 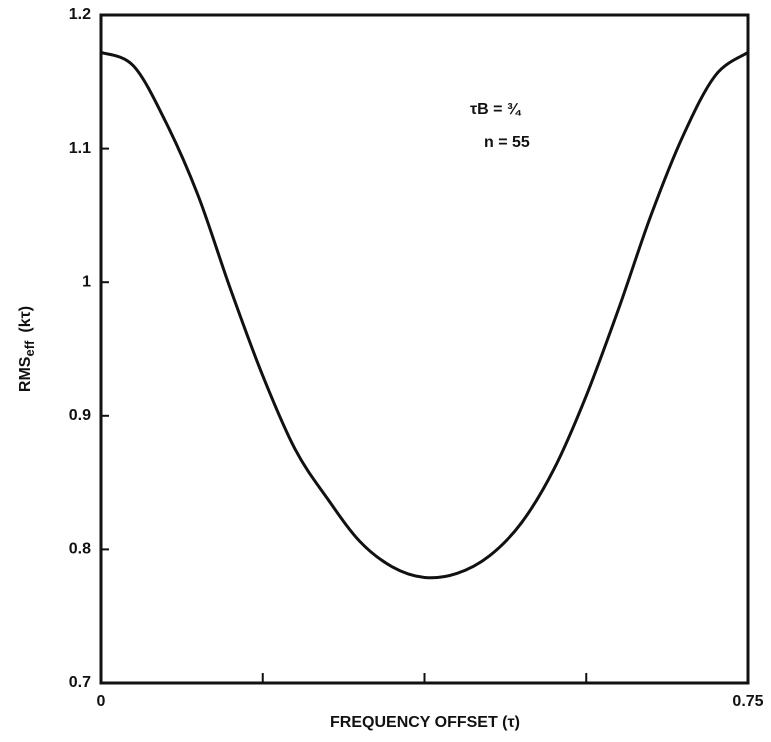 I want to click on annotation: τB = ¾, so click(x=496, y=109).